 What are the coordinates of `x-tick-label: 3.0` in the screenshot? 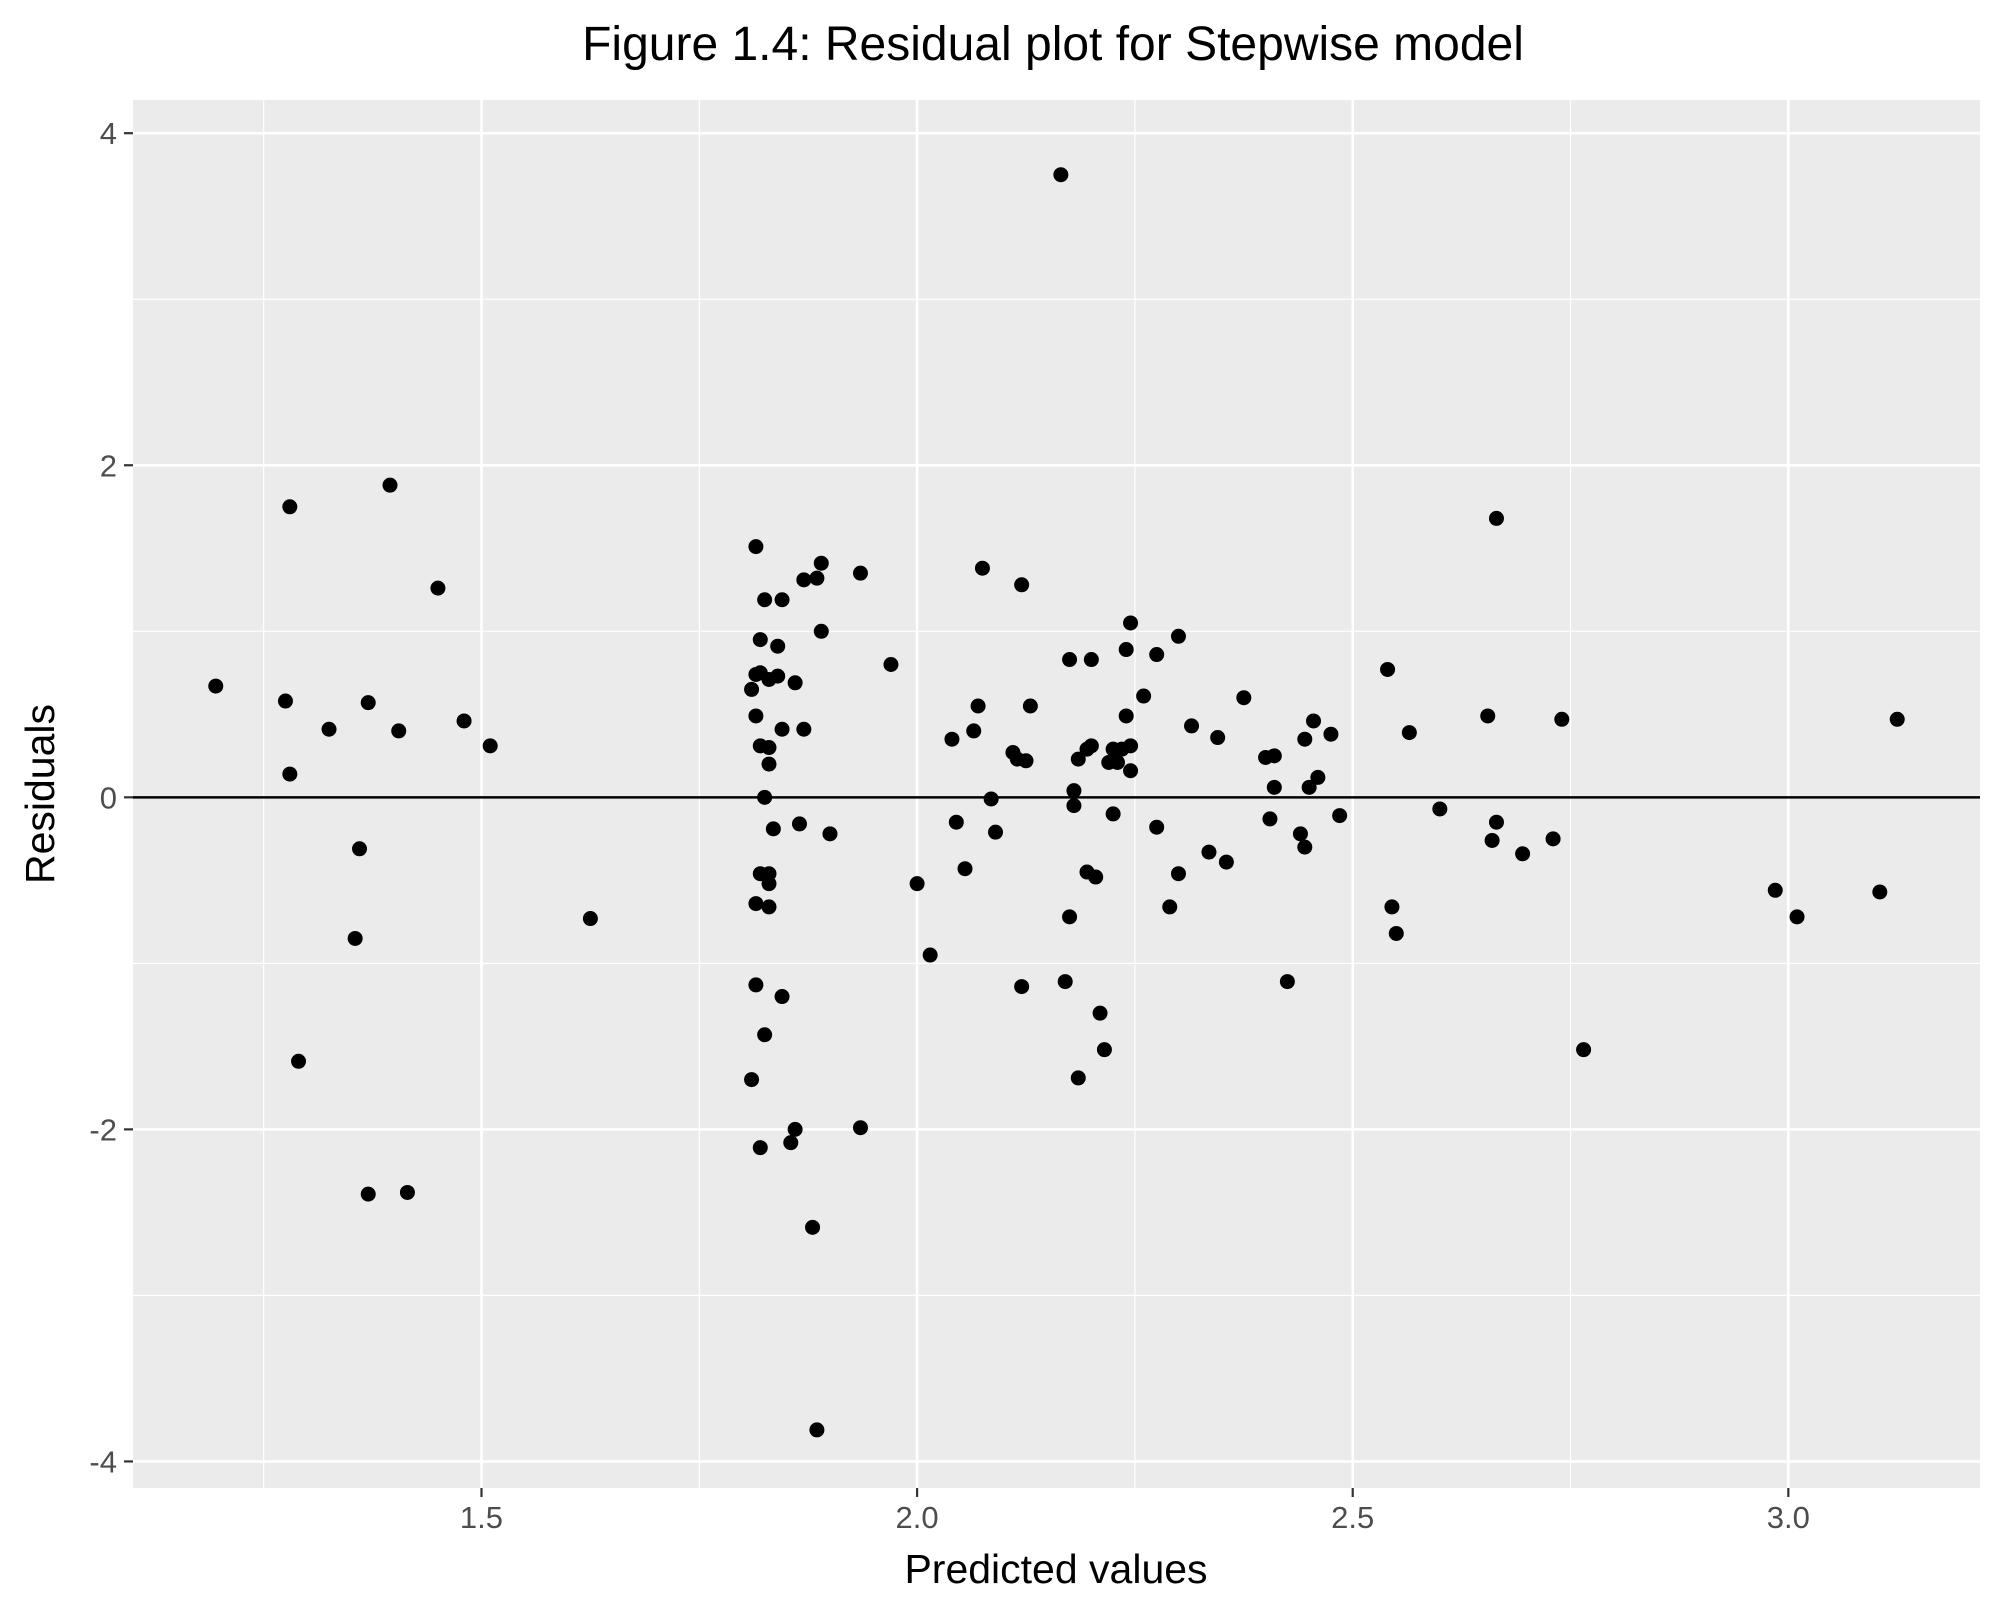 It's located at (1788, 1517).